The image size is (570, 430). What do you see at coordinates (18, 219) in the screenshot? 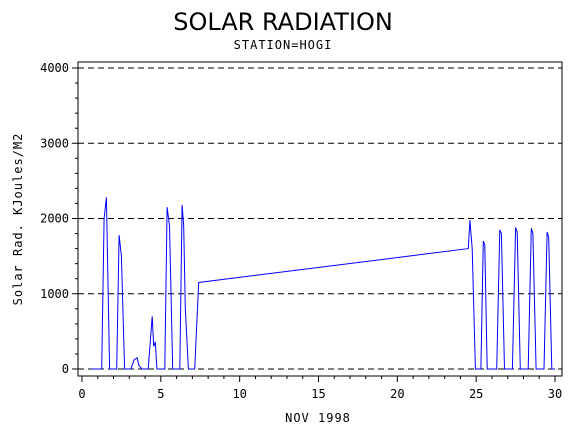
I see `y-axis-label: Solar Rad. KJoules/M2` at bounding box center [18, 219].